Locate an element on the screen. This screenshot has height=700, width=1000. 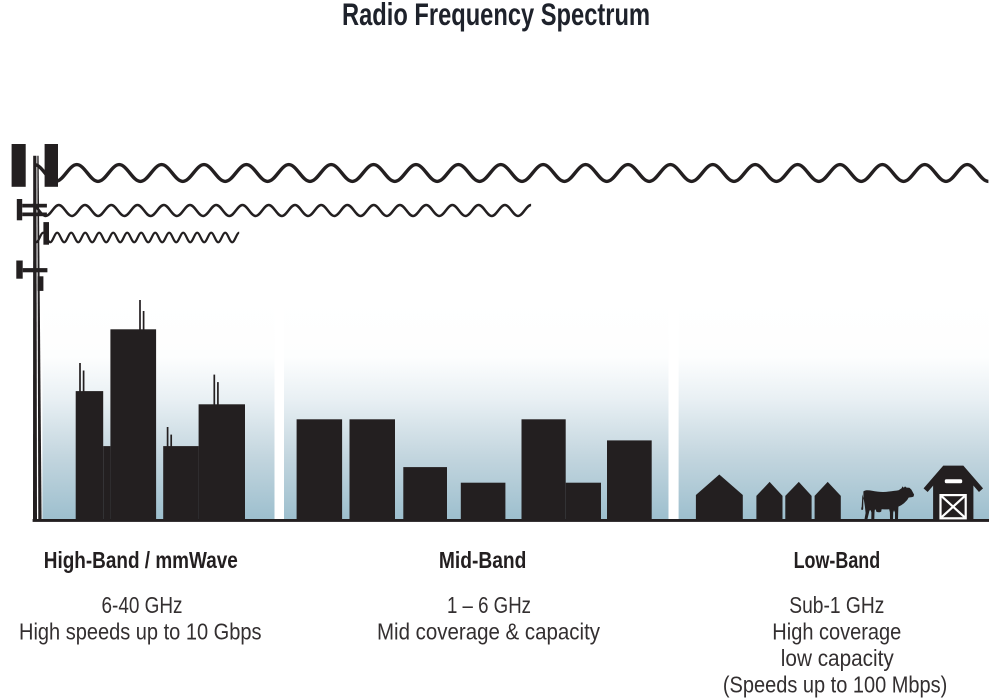
svg-text: Radio Frequency Spectrum is located at coordinates (496, 16).